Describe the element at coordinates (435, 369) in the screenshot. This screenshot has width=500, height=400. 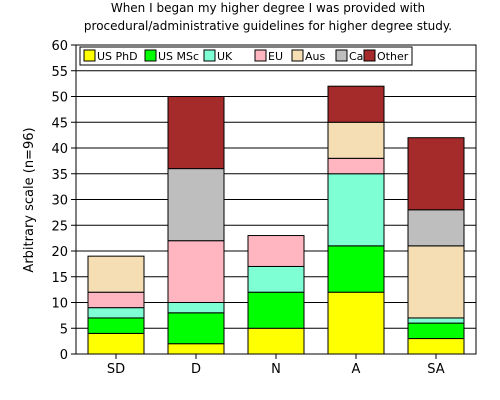
I see `x-tick-label: SA` at that location.